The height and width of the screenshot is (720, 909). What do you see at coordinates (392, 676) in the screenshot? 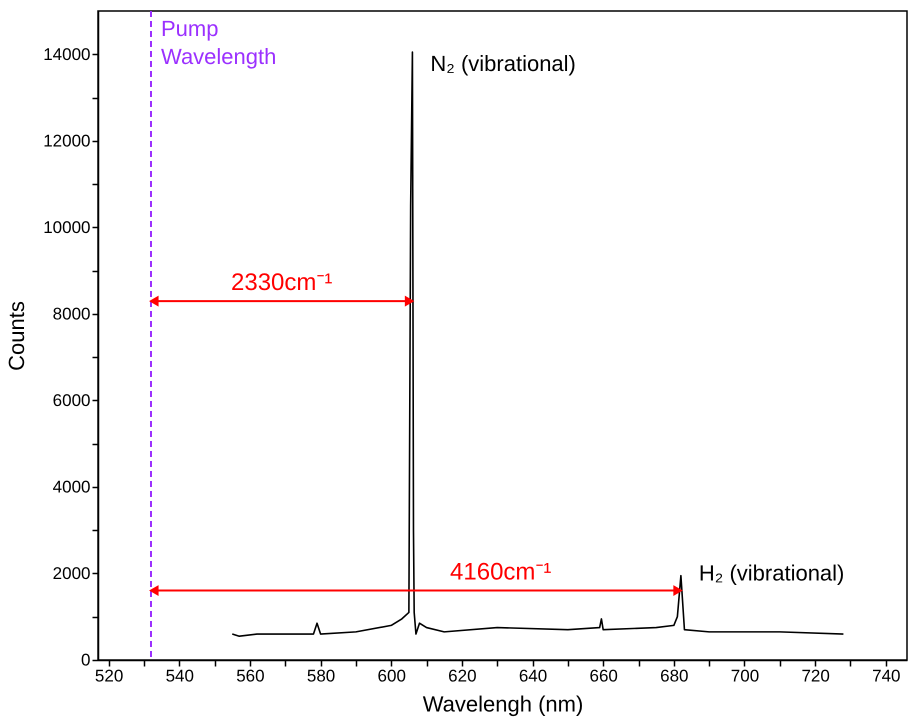
I see `x-tick-label: 600` at bounding box center [392, 676].